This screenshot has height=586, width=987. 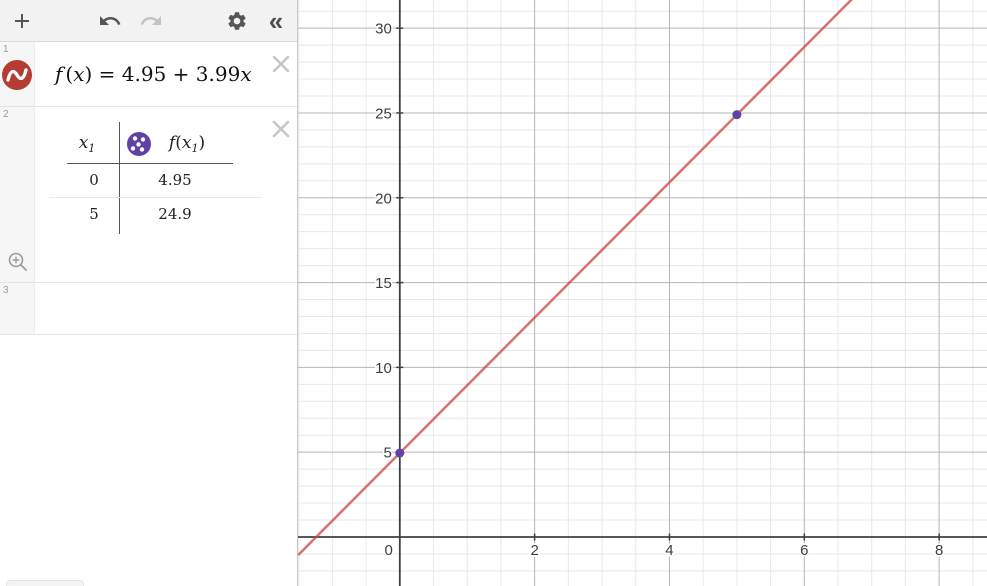 I want to click on row-number: 1, so click(x=6, y=49).